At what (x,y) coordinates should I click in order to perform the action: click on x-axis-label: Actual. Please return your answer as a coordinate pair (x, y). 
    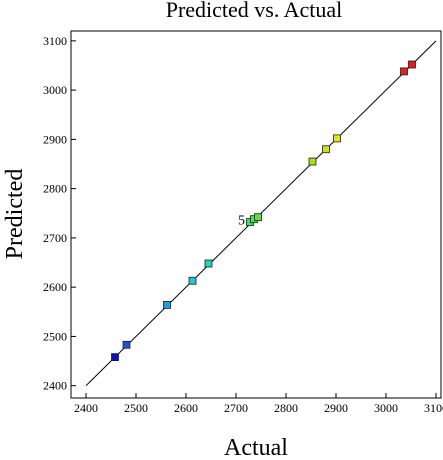
    Looking at the image, I should click on (256, 447).